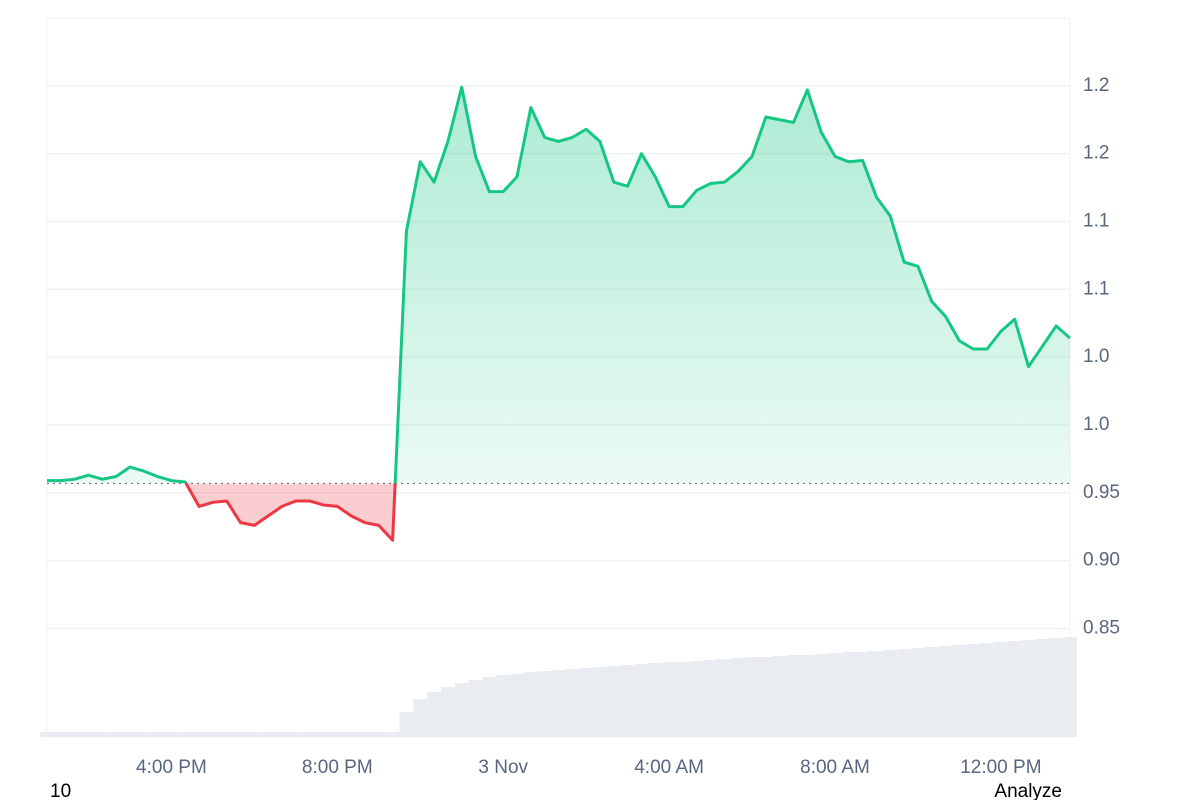 This screenshot has width=1200, height=800. What do you see at coordinates (337, 767) in the screenshot?
I see `x-tick-label: 8:00 PM` at bounding box center [337, 767].